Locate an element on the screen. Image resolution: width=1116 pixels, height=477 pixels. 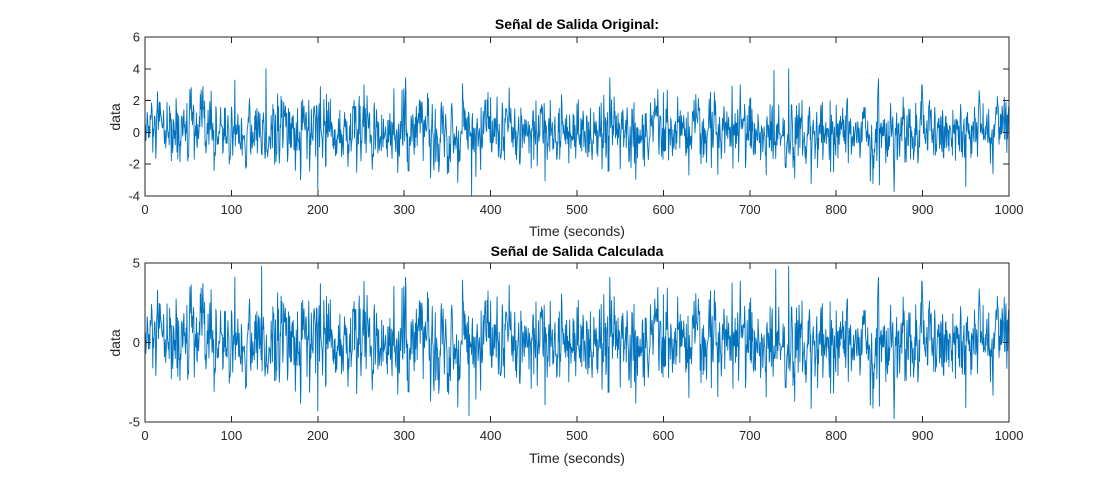
axes-calculated-xtick-label: 0 is located at coordinates (144, 435).